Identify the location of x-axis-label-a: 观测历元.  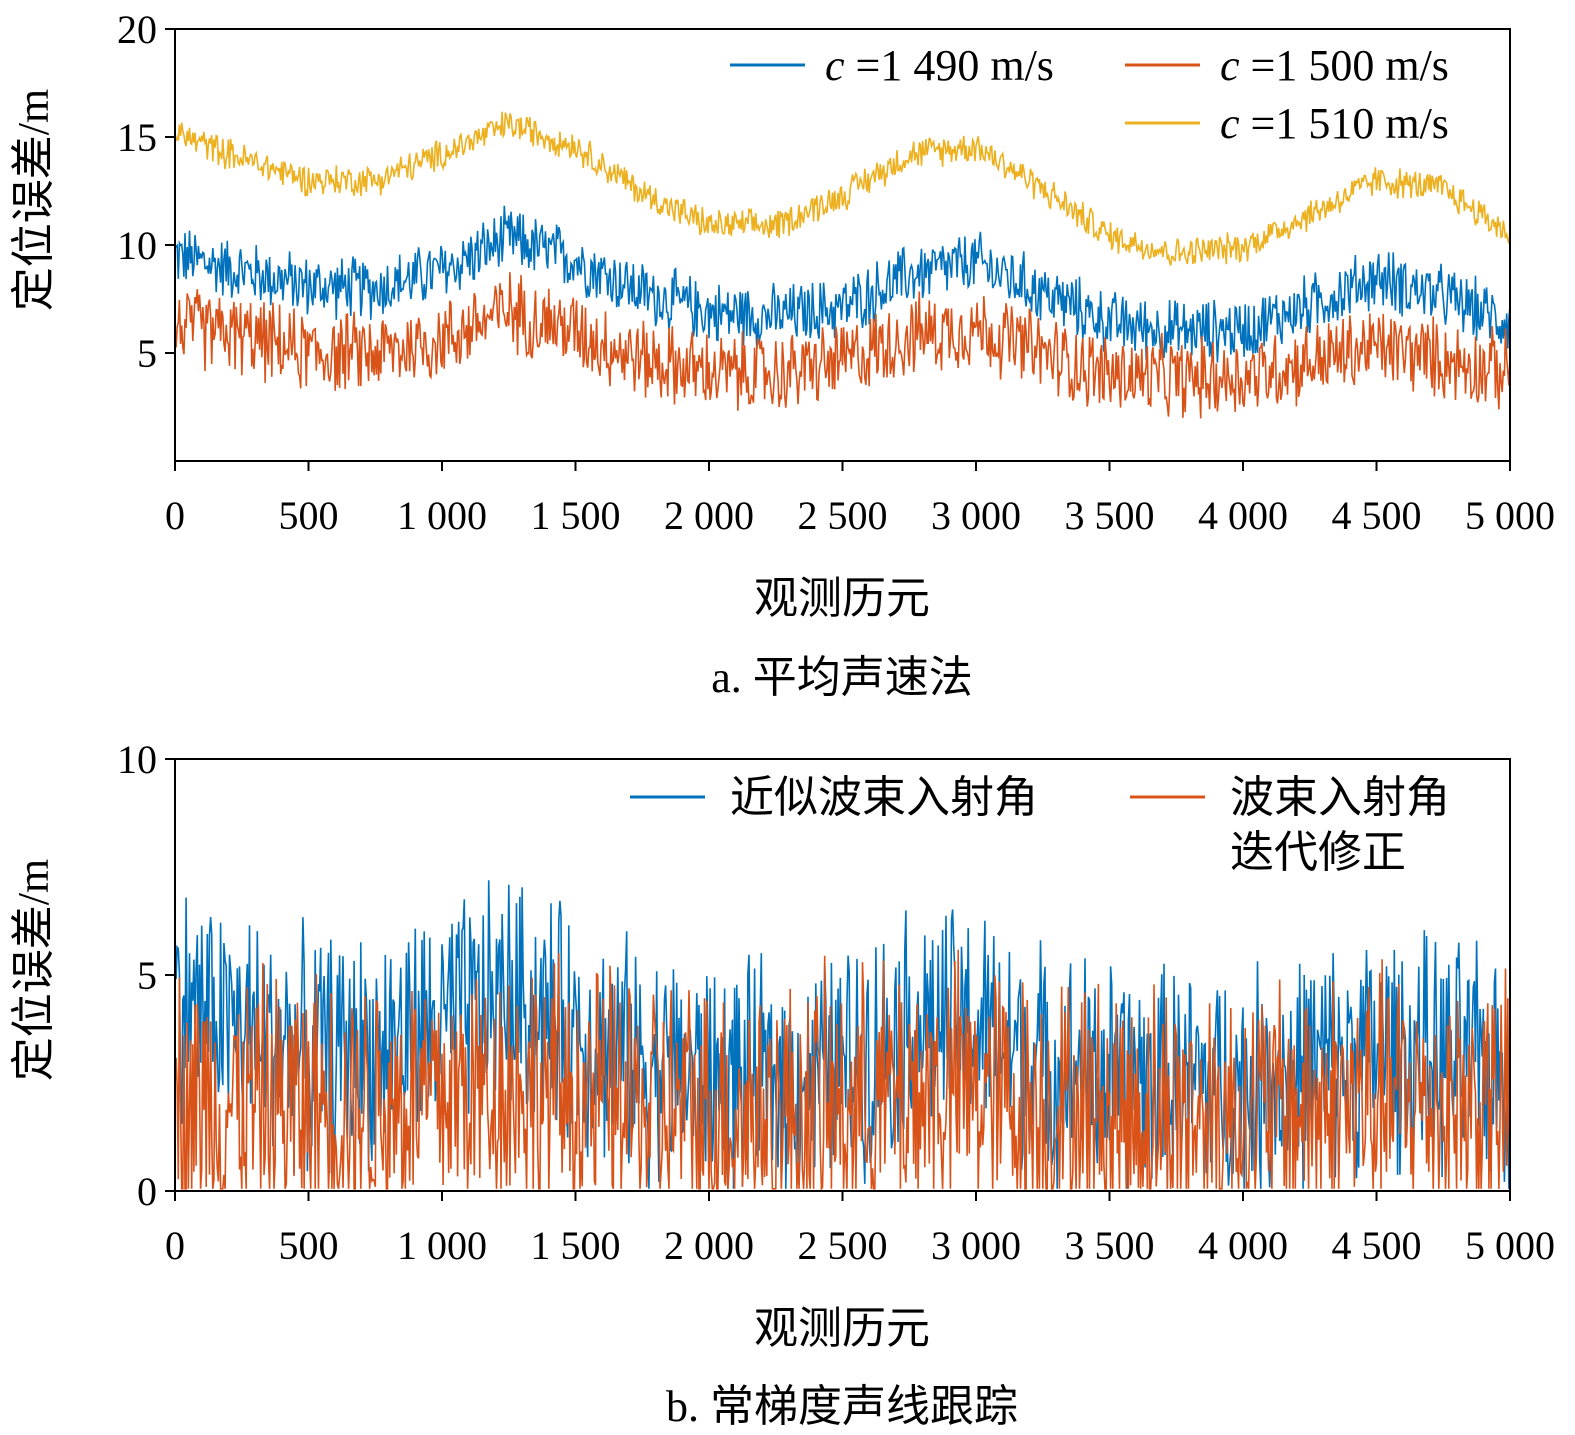
(842, 598).